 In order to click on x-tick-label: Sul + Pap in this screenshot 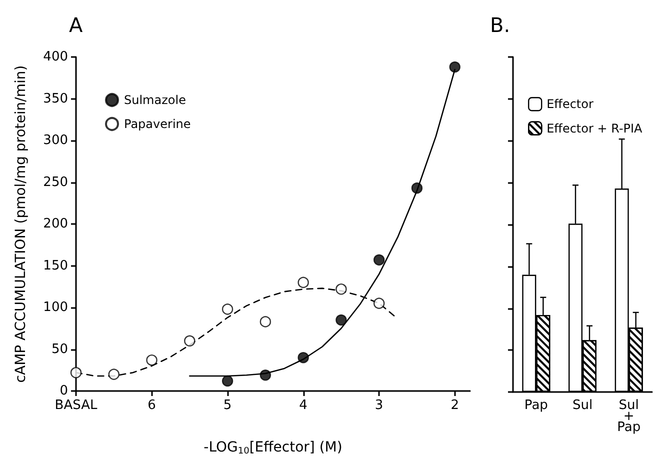, I will do `click(629, 416)`.